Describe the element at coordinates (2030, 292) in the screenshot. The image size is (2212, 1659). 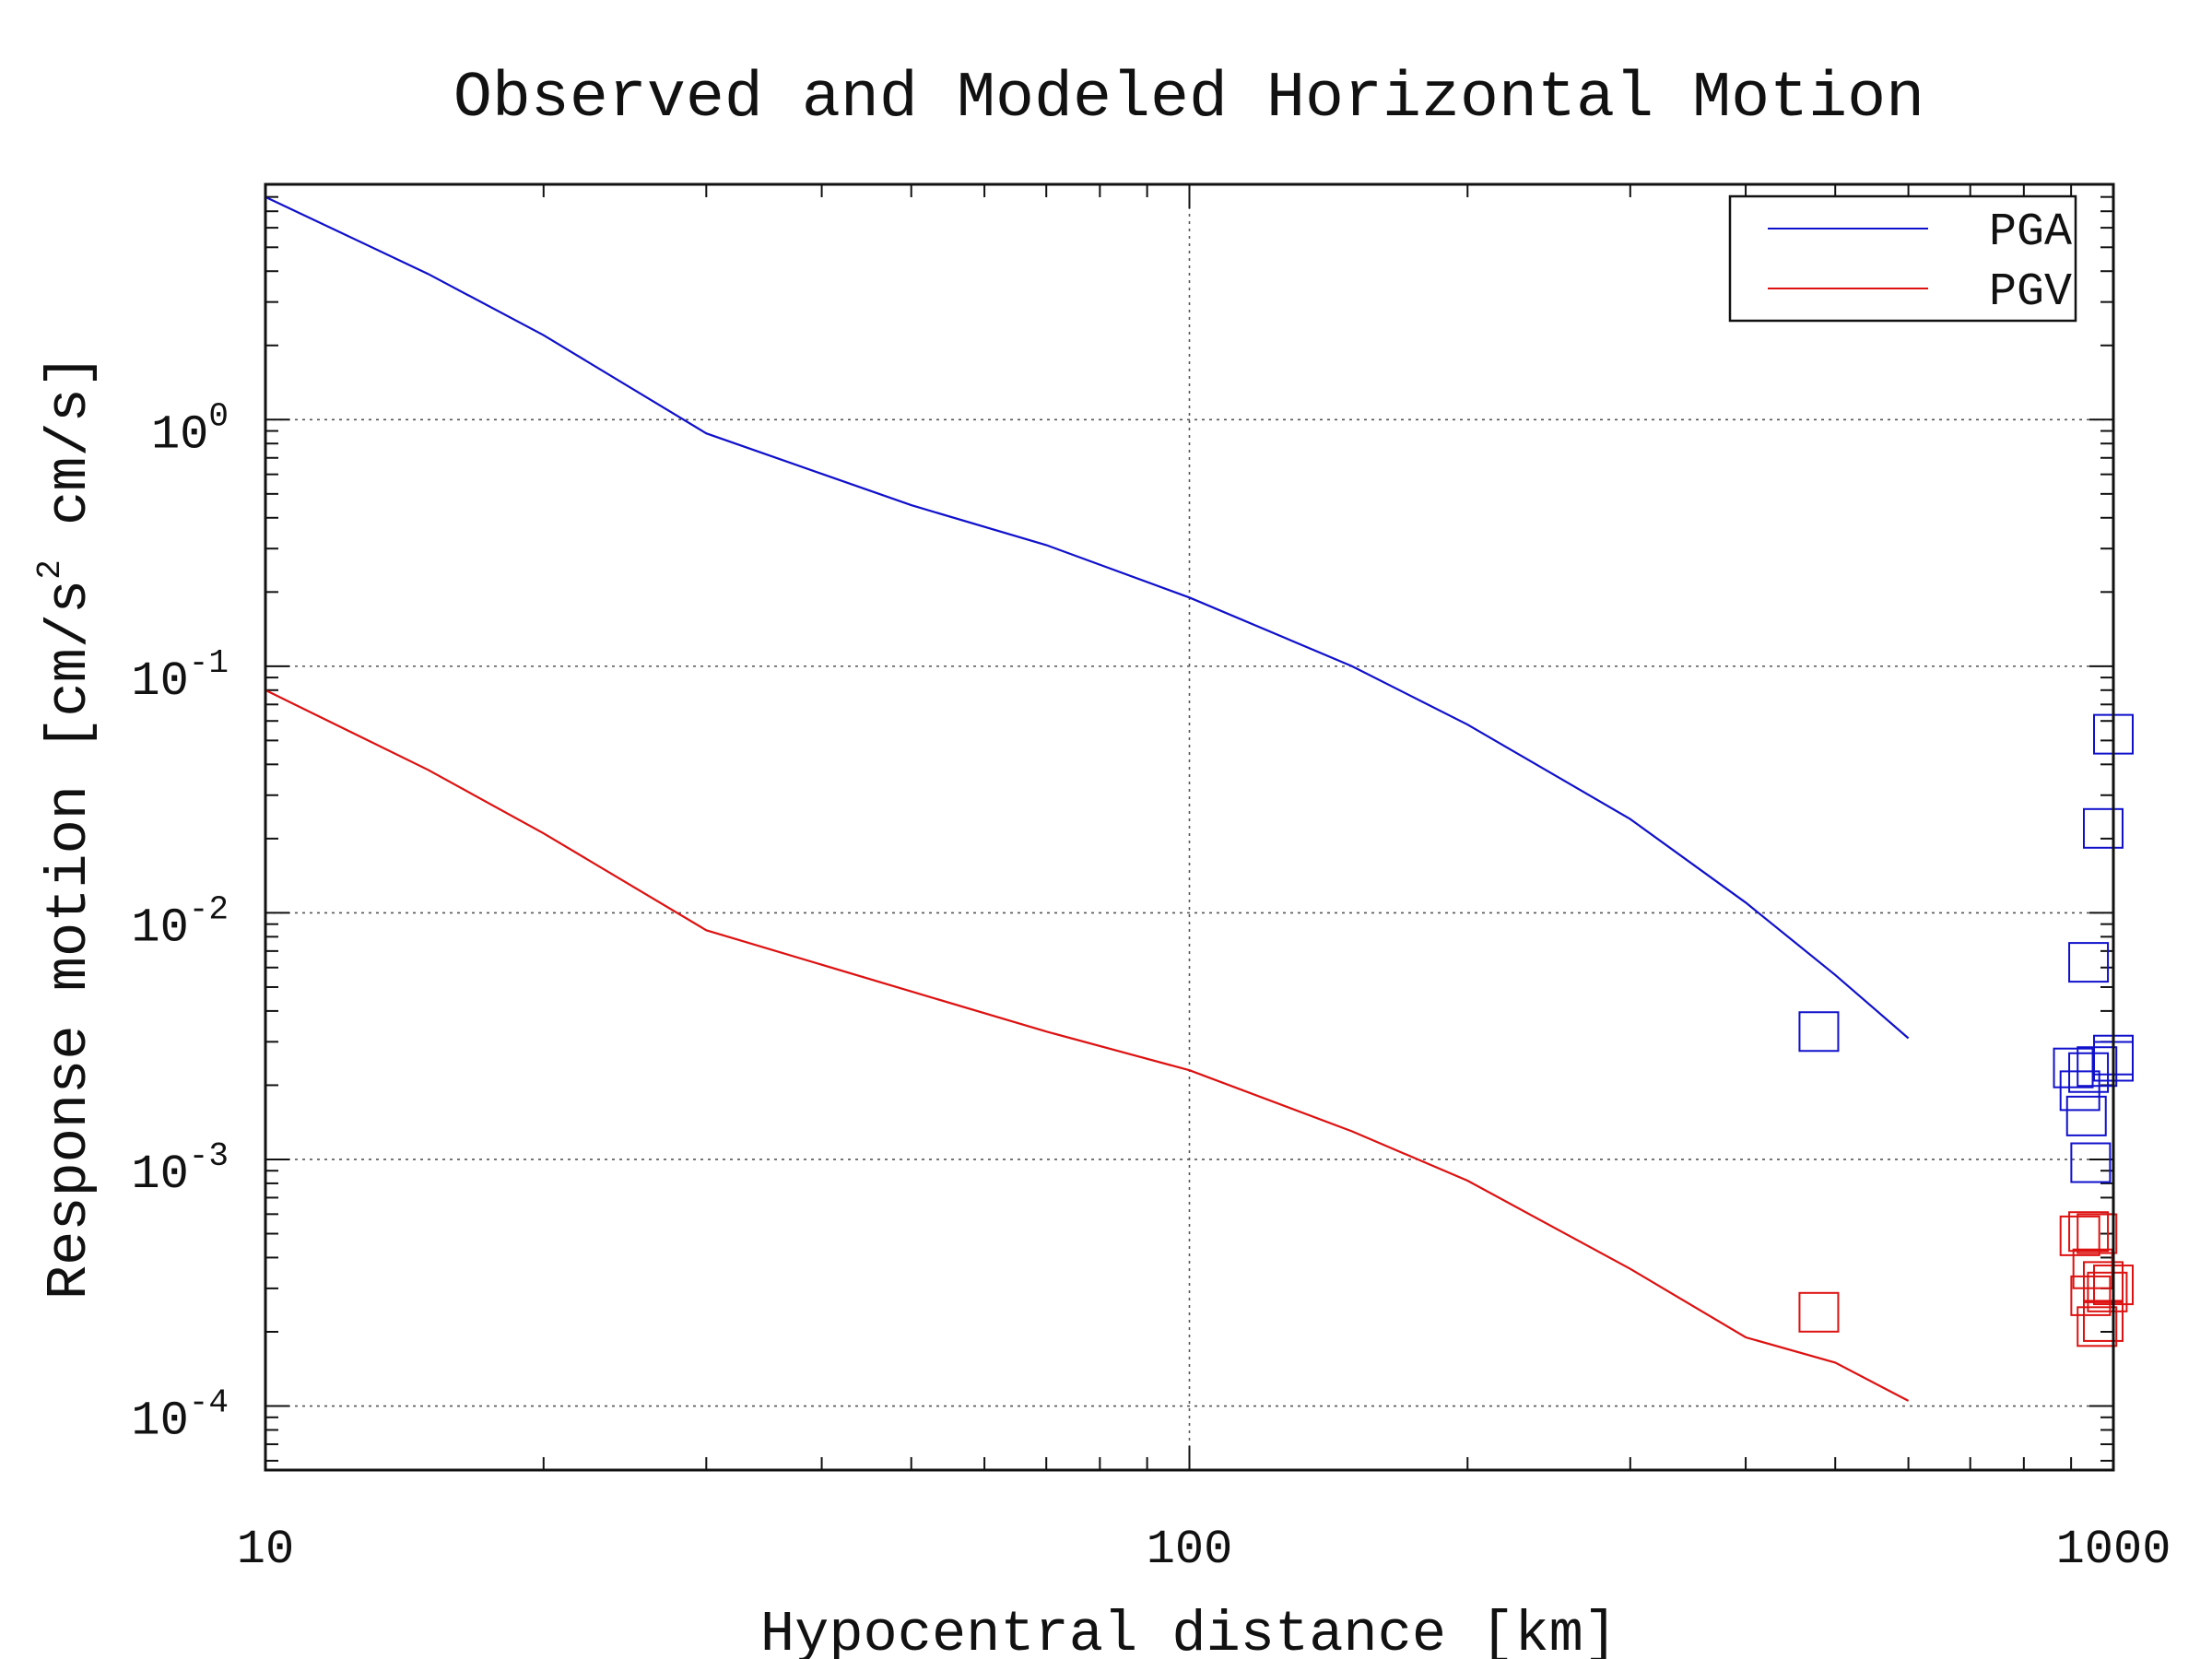
I see `legend-label-pgv: PGV` at that location.